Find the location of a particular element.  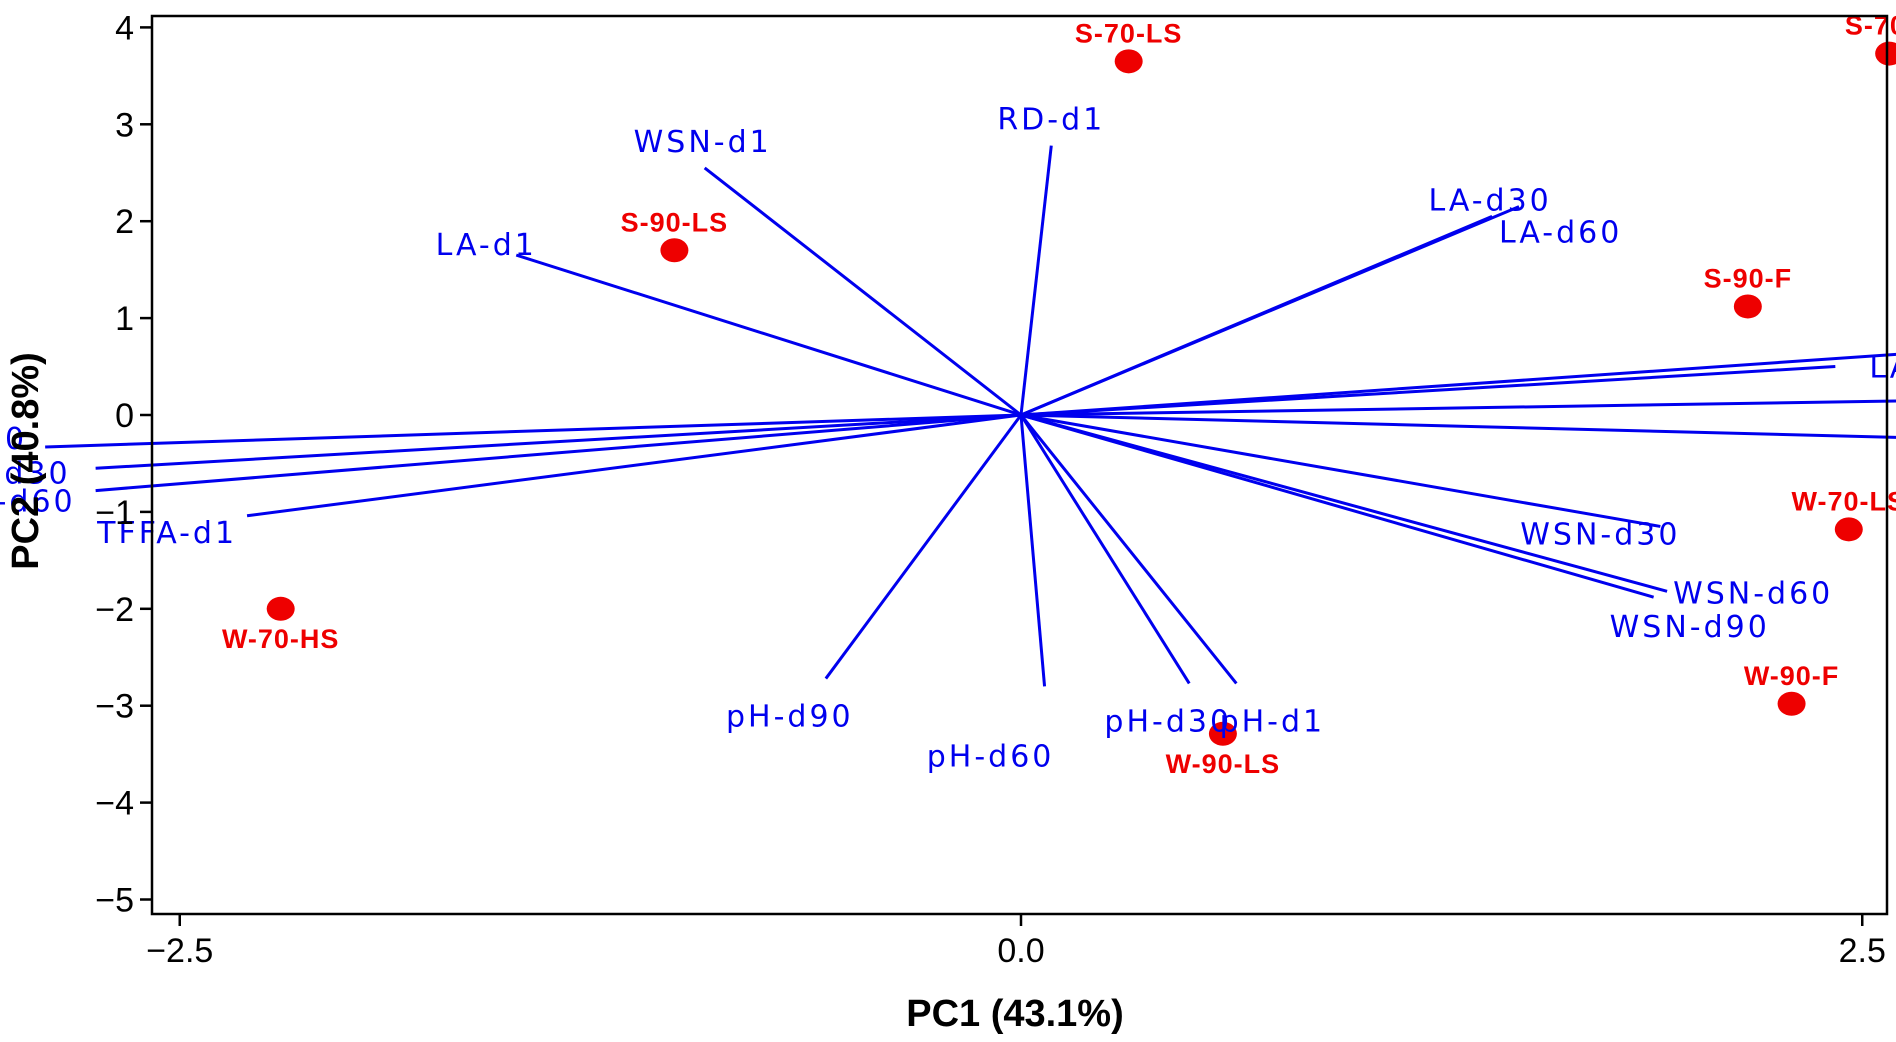

score-label-s-70-ls: S-70-LS is located at coordinates (1129, 33).